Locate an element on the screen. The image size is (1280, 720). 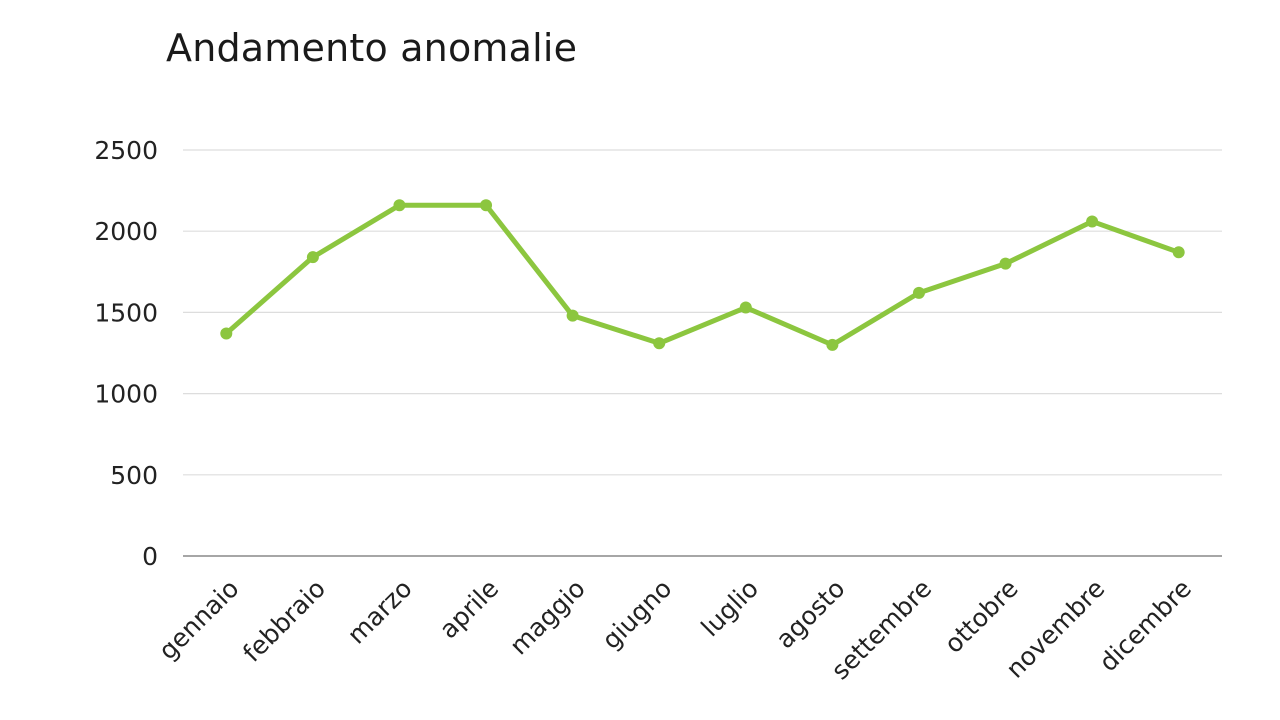
y-tick-label: 1500 is located at coordinates (126, 312).